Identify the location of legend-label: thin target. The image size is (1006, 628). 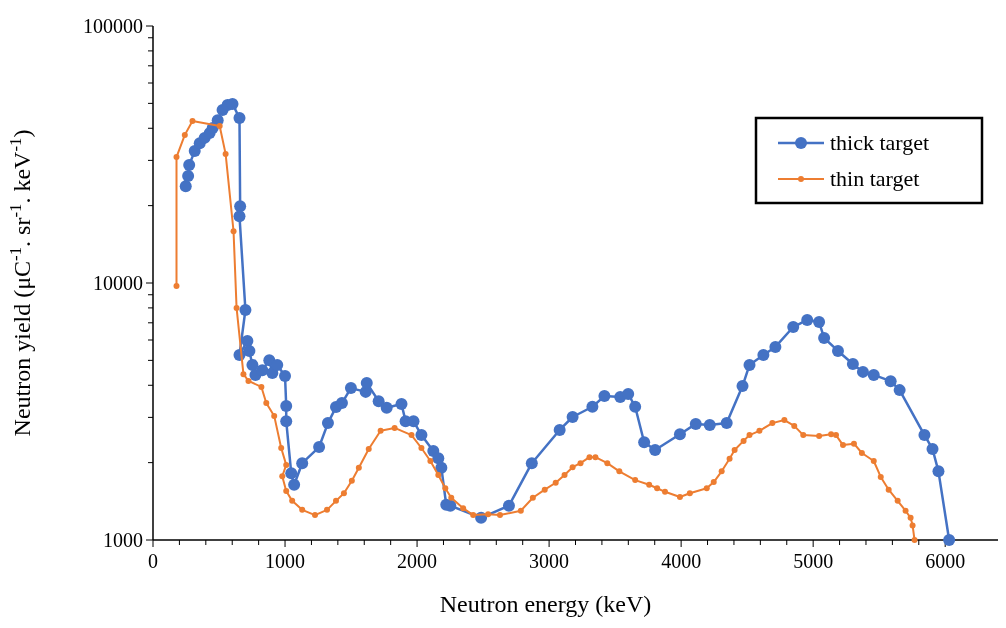
(875, 178).